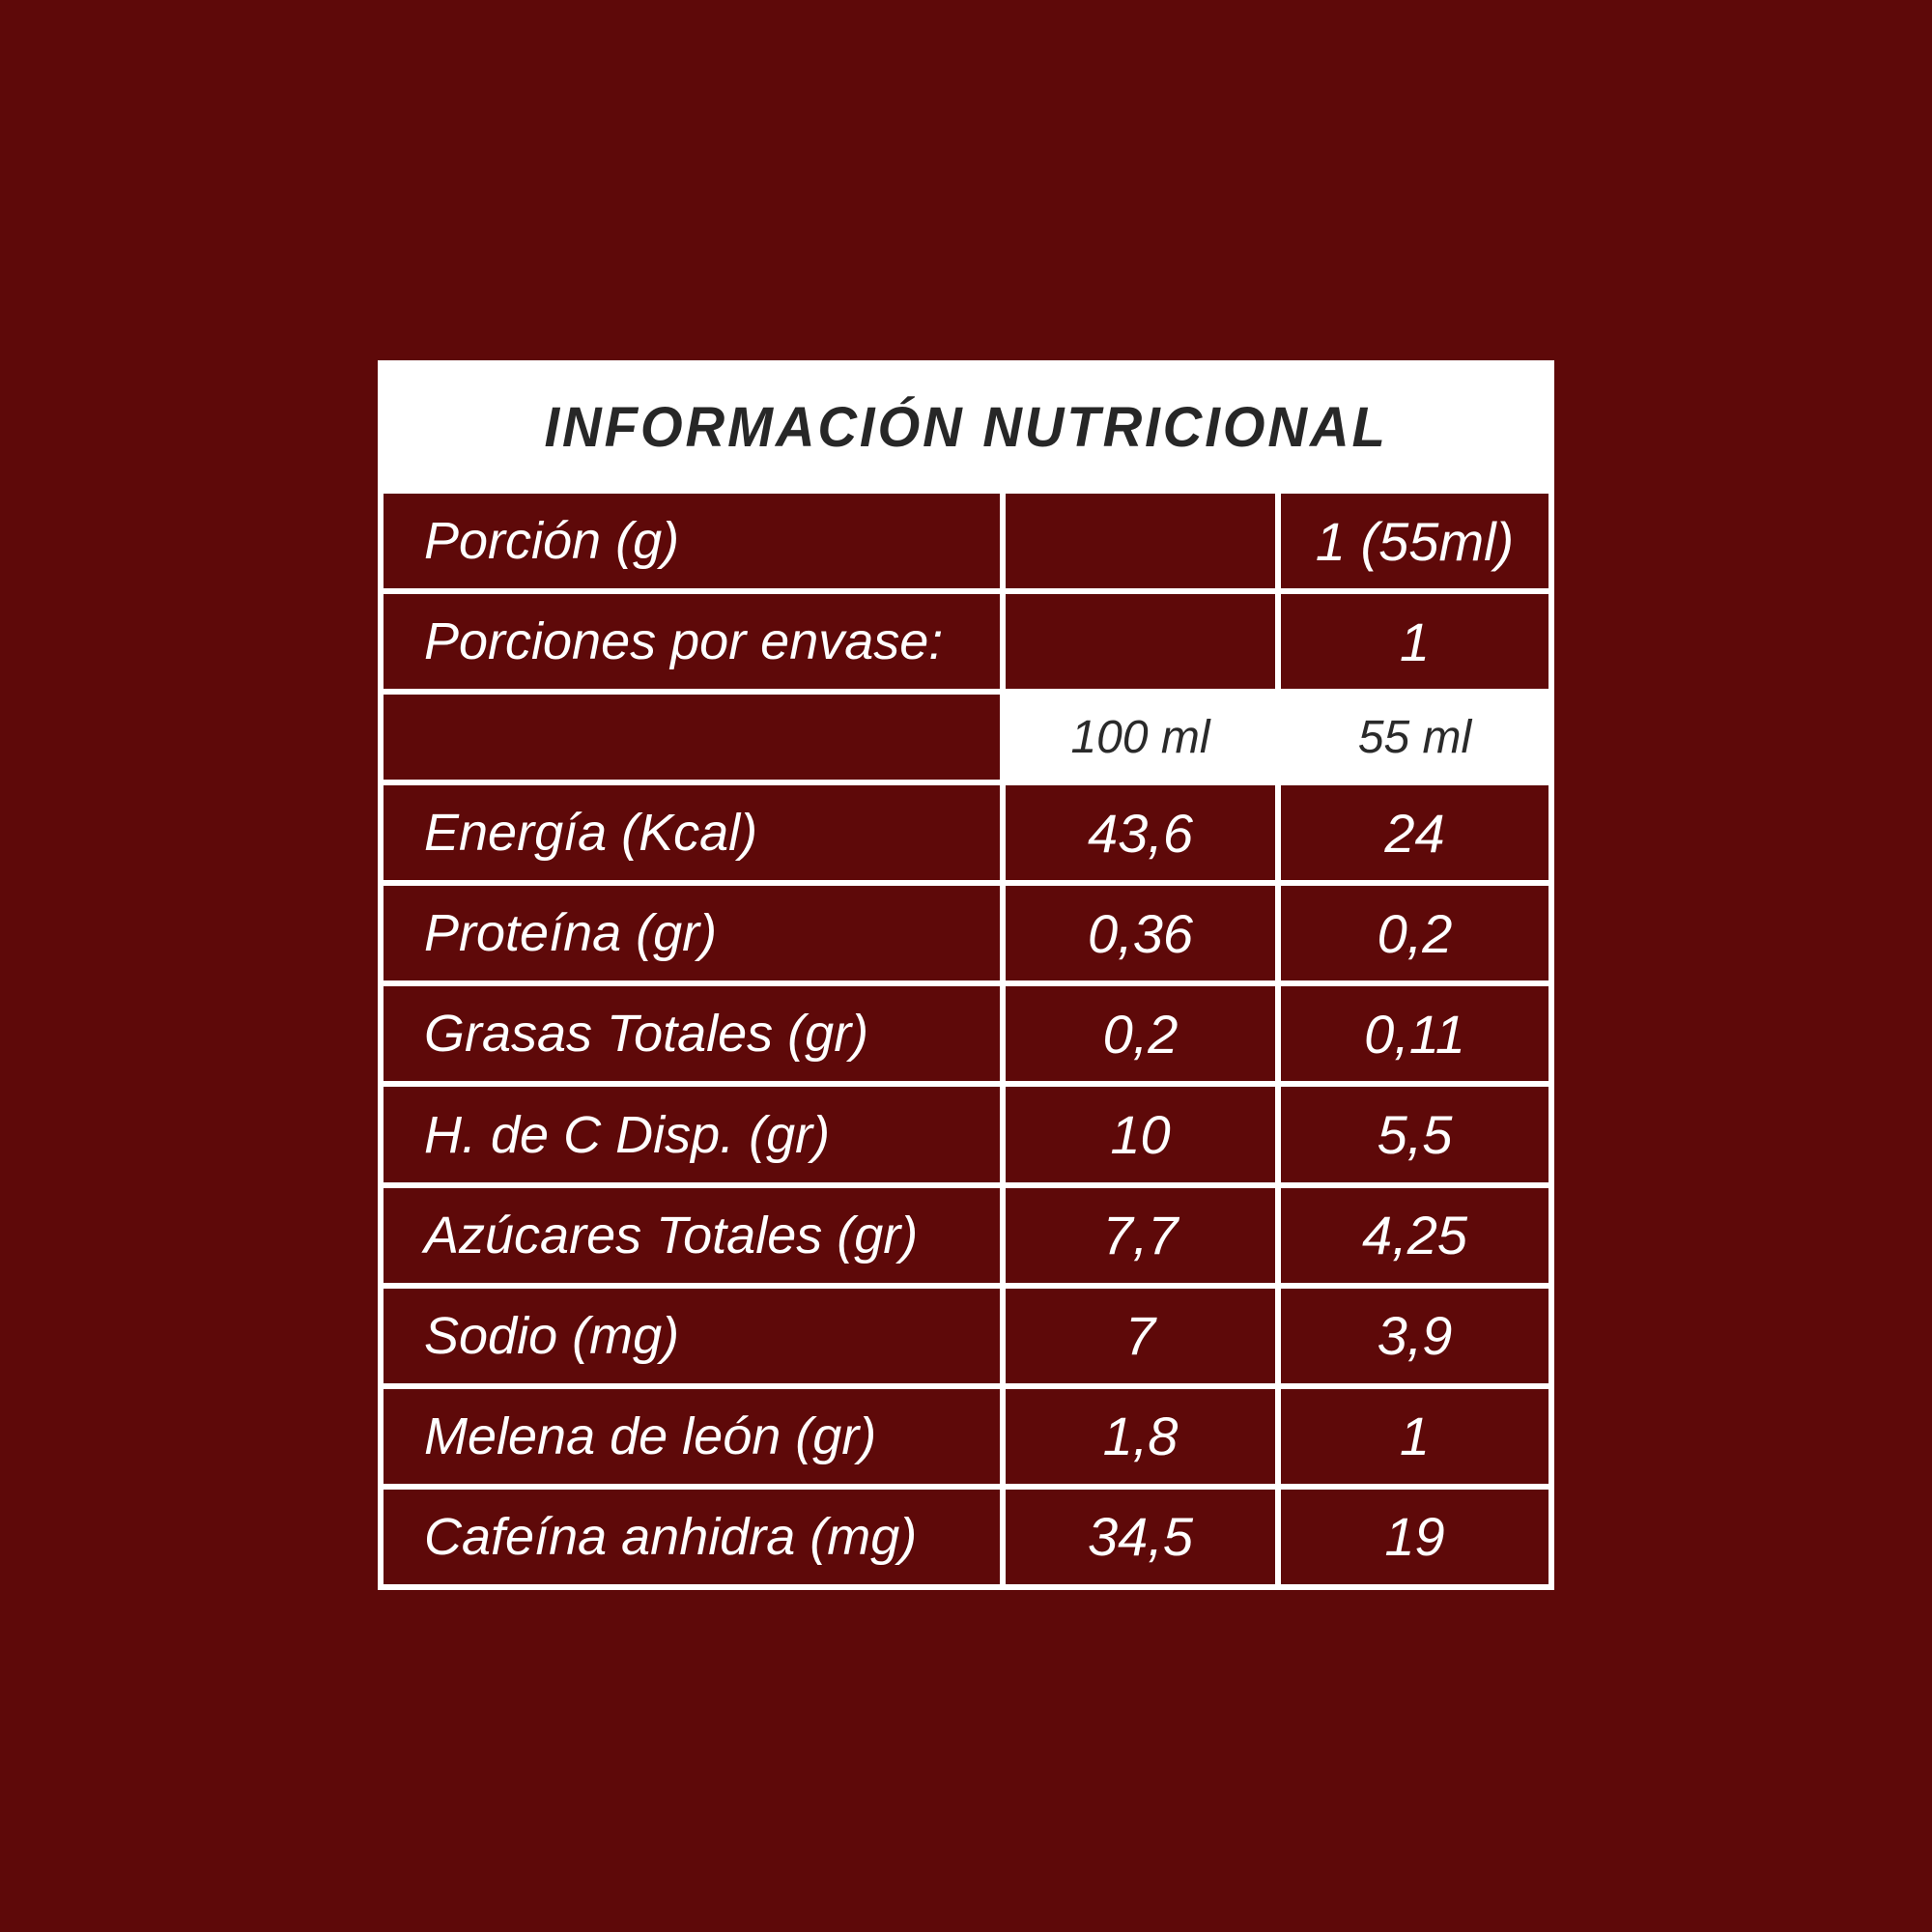 The image size is (1932, 1932). I want to click on nutrient-row-grasas-totales: Grasas Totales (gr) 0,2 0,11, so click(966, 1034).